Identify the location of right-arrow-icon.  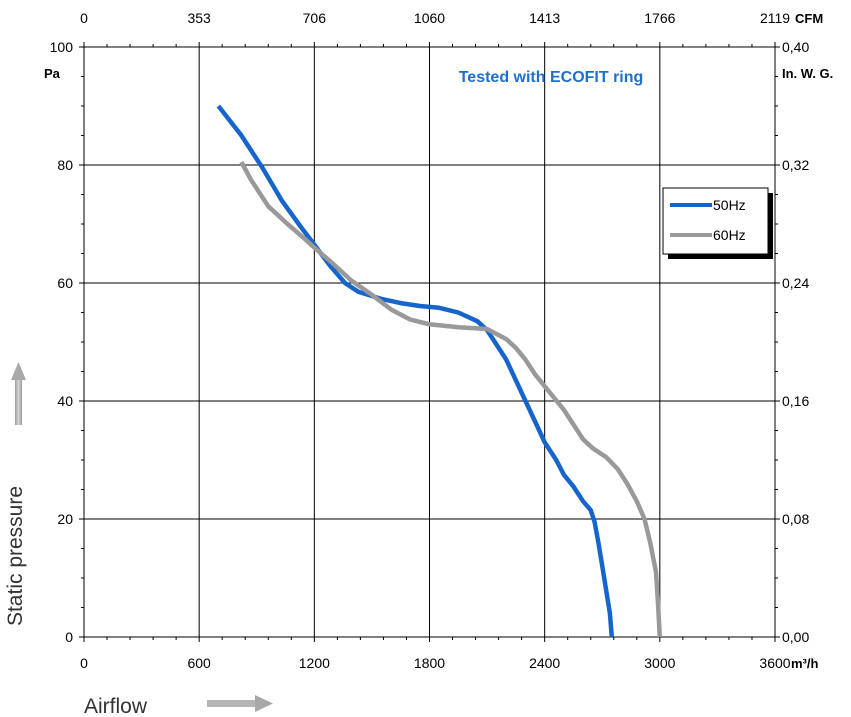
(240, 703).